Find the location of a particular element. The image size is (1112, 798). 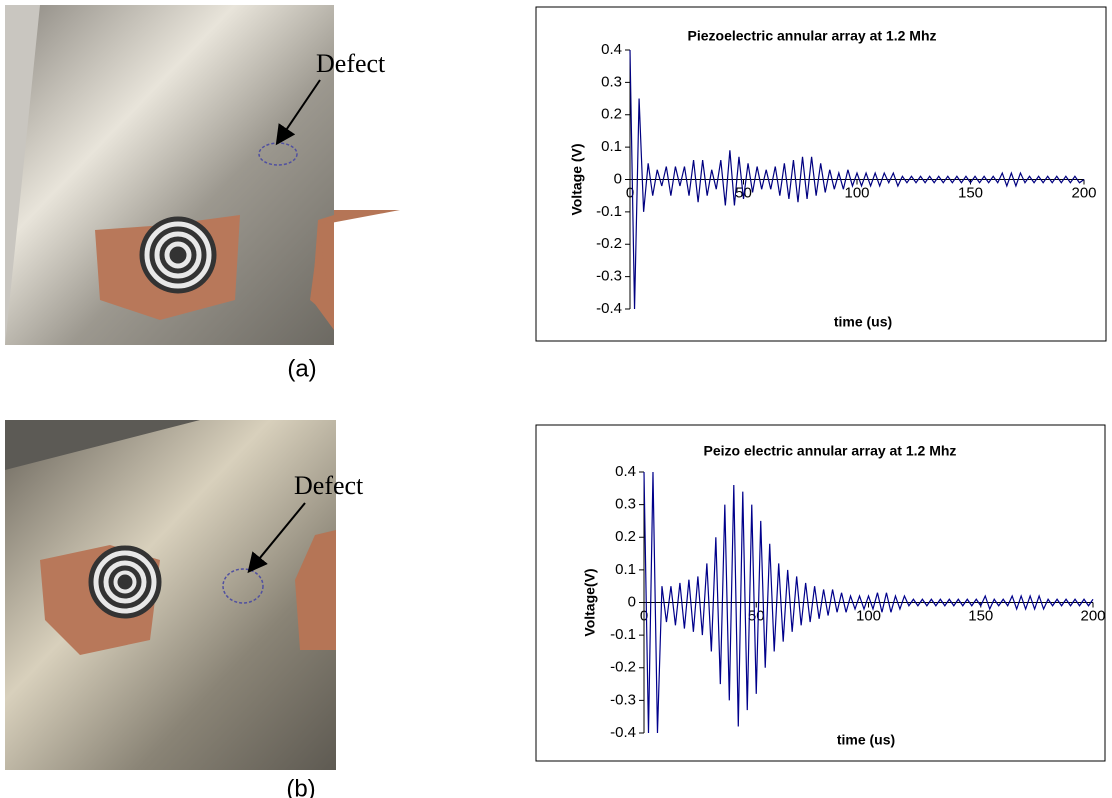

photo-b: Defect is located at coordinates (184, 595).